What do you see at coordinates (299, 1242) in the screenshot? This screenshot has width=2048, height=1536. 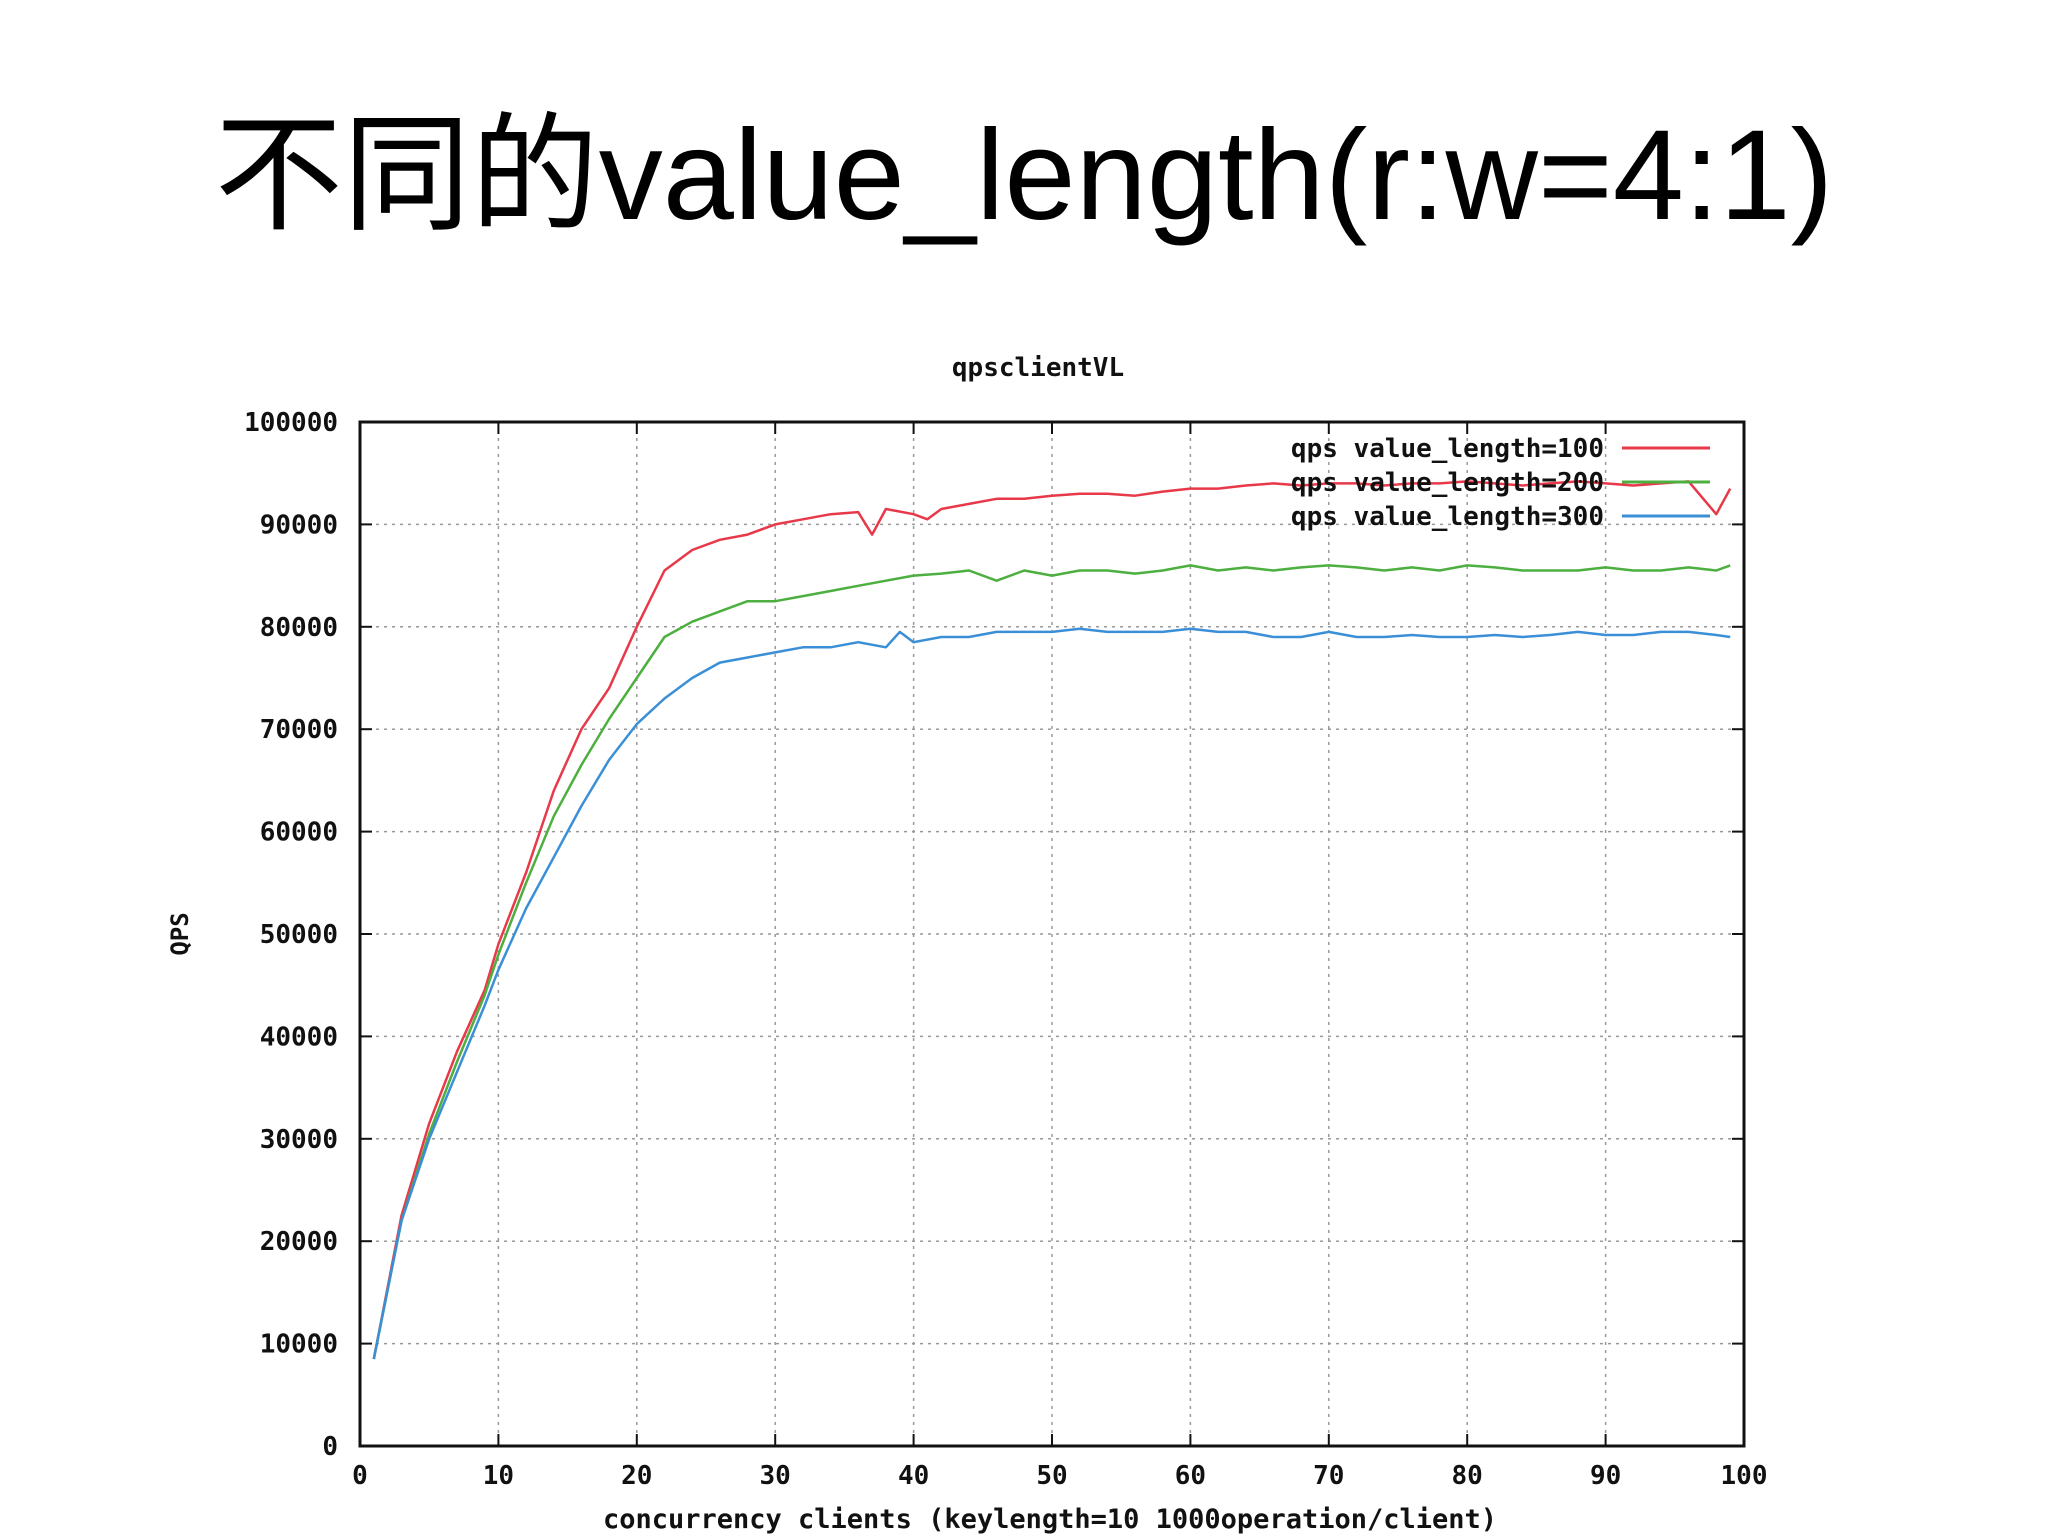 I see `y-tick-label: 20000` at bounding box center [299, 1242].